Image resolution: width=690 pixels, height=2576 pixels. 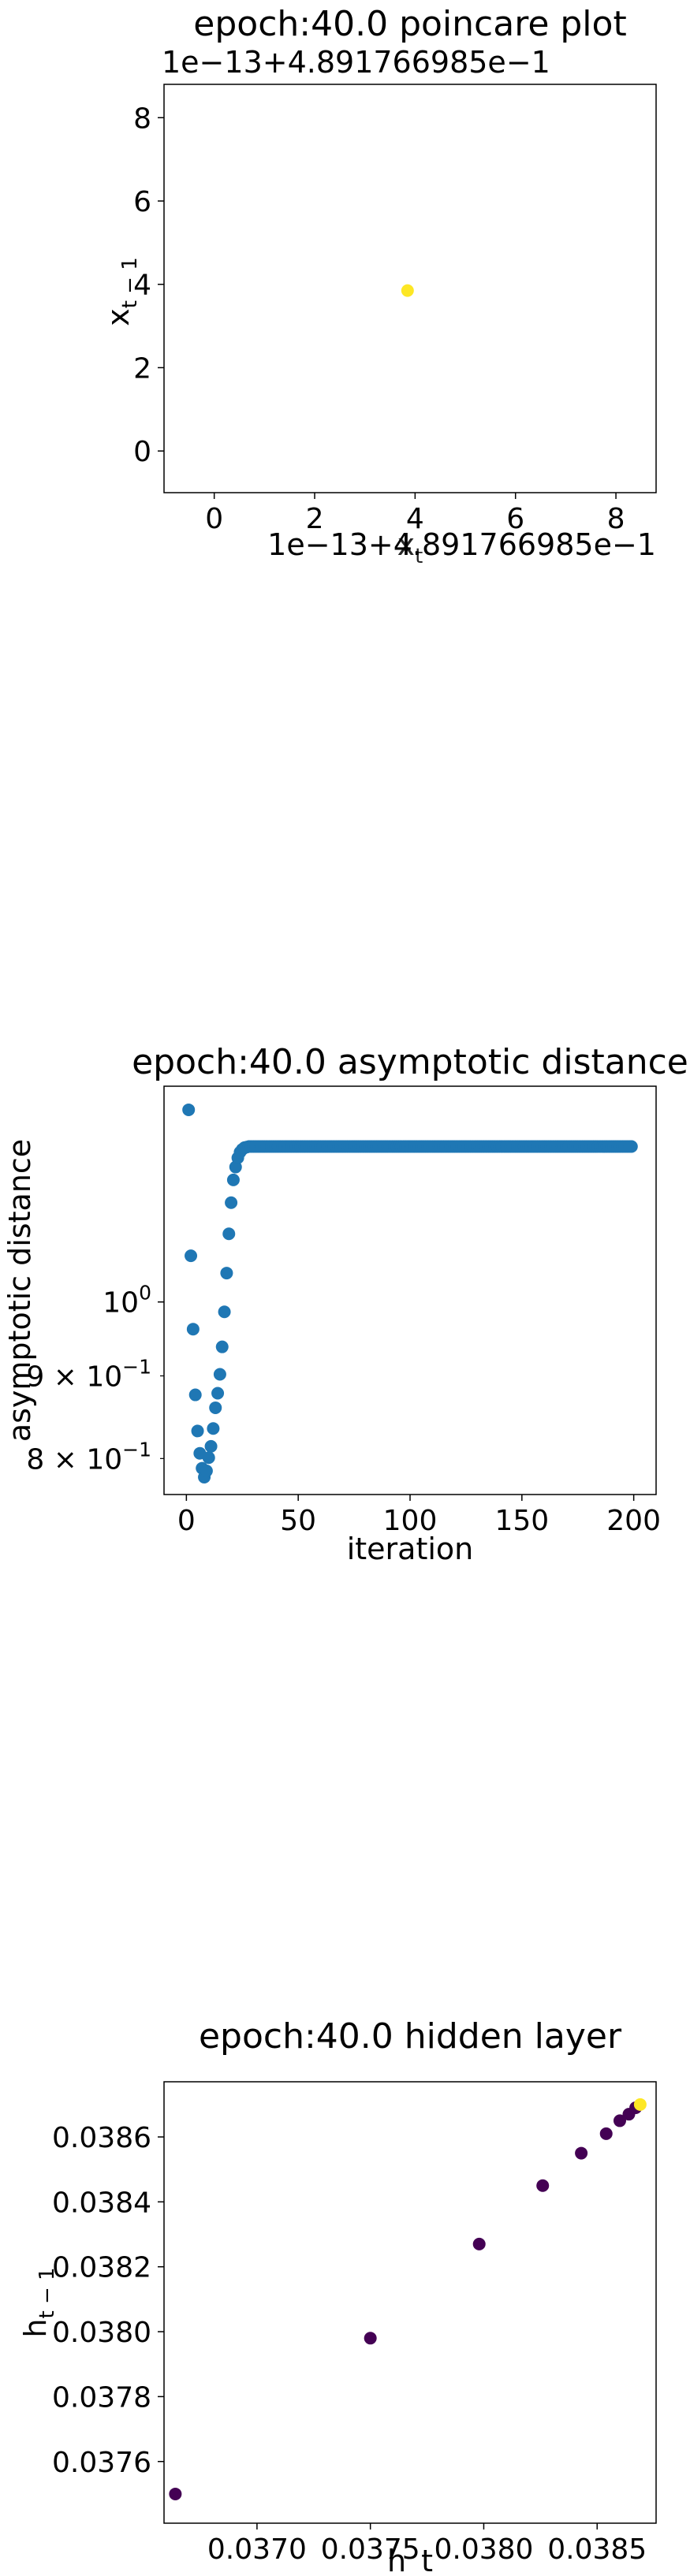 I want to click on poincare-x-tick-label: 6, so click(x=515, y=519).